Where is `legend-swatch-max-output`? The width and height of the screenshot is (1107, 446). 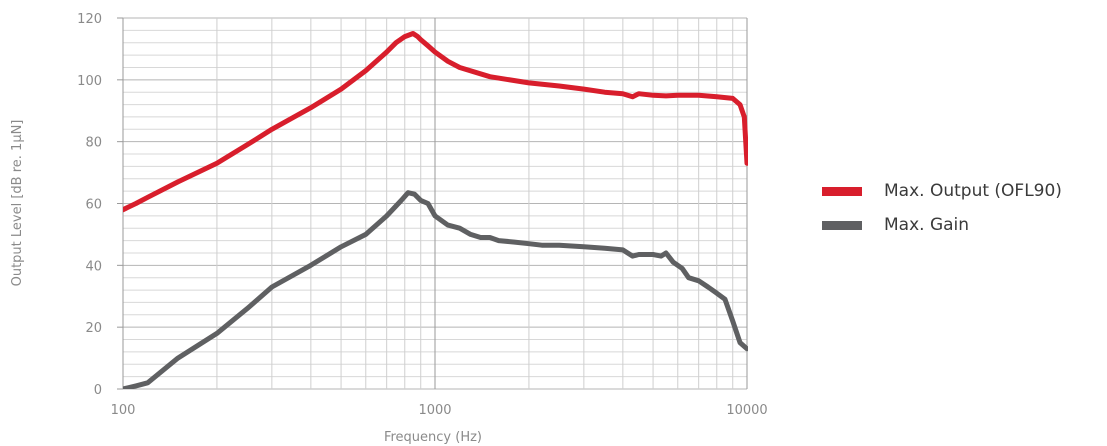 legend-swatch-max-output is located at coordinates (842, 191).